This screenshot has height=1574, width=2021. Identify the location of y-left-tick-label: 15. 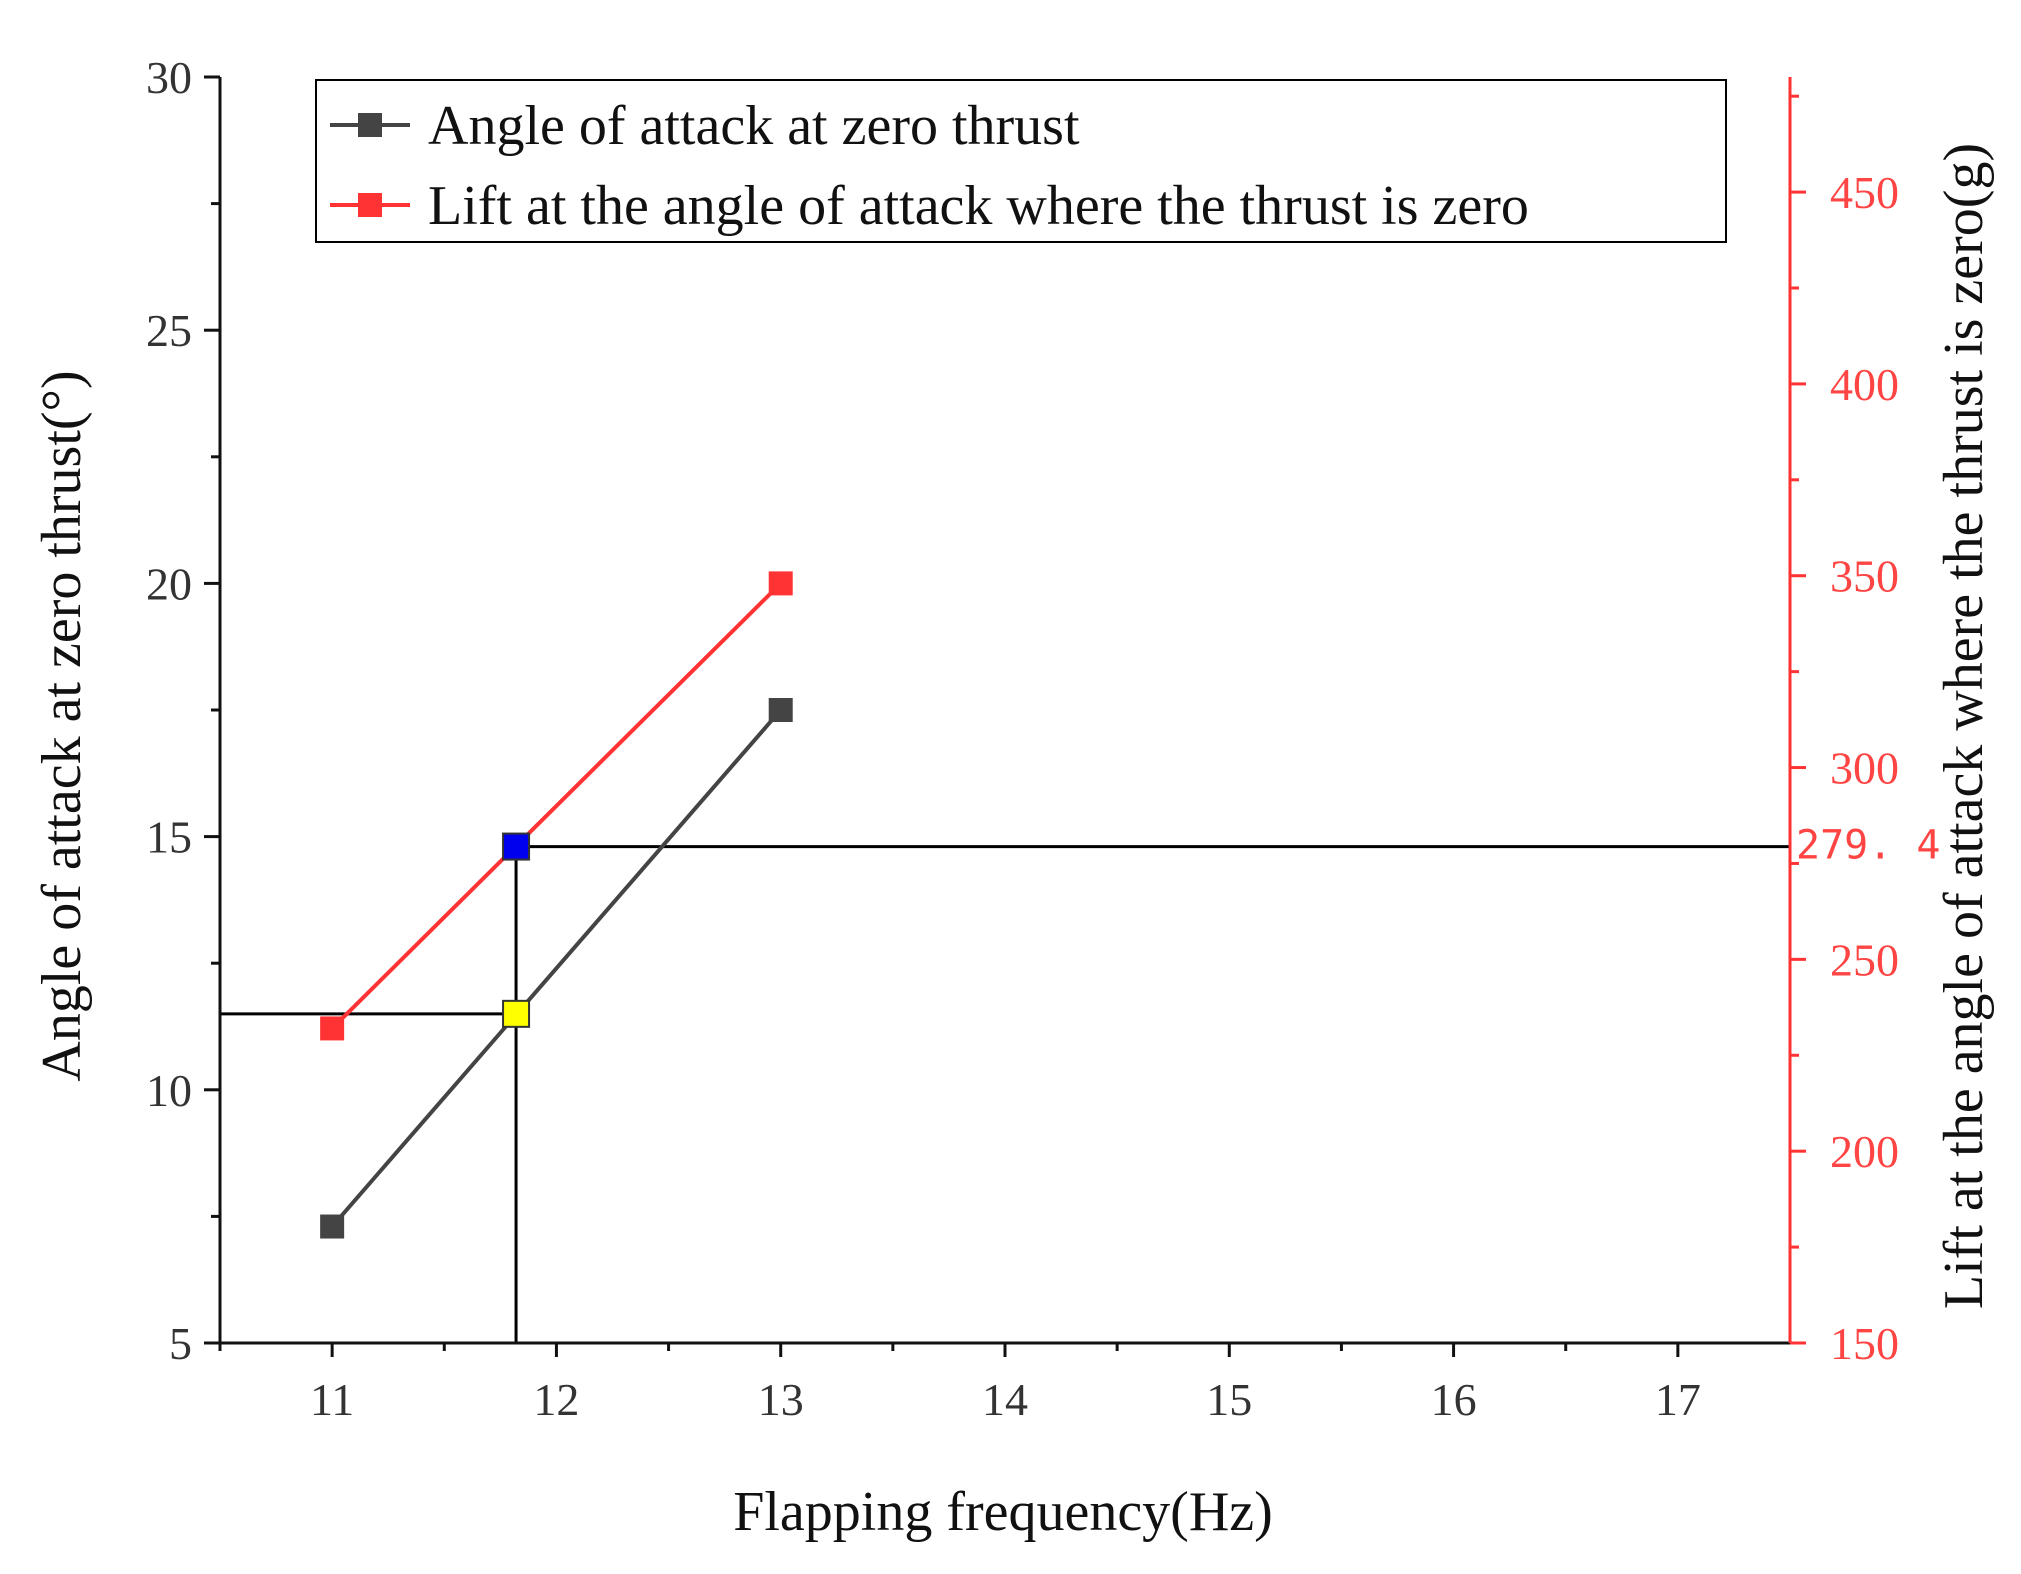
(169, 837).